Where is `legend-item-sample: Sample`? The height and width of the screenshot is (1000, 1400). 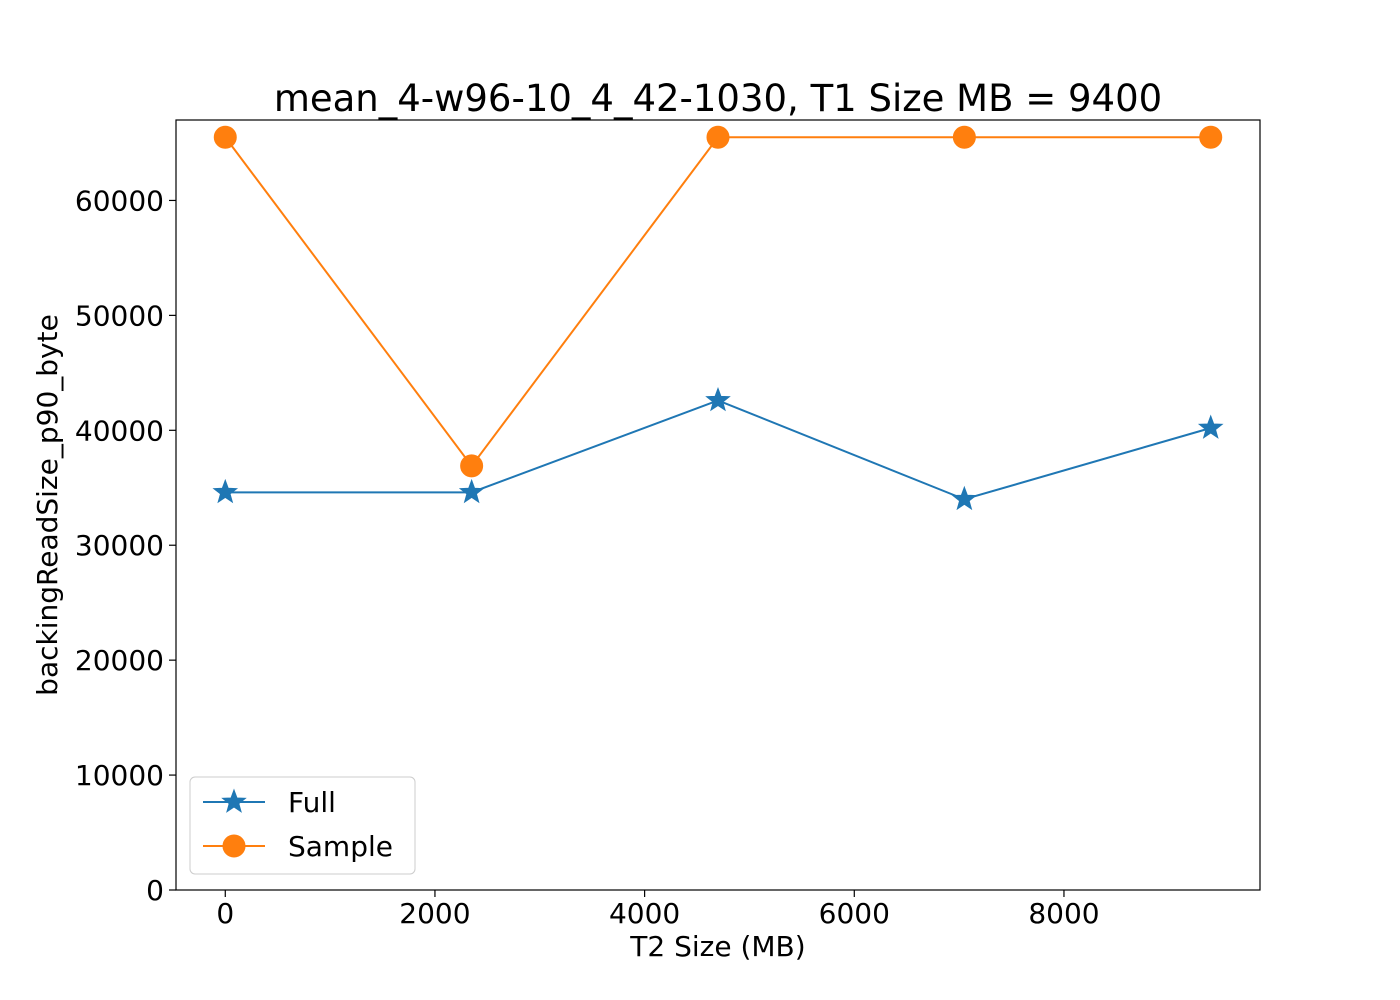 legend-item-sample: Sample is located at coordinates (298, 846).